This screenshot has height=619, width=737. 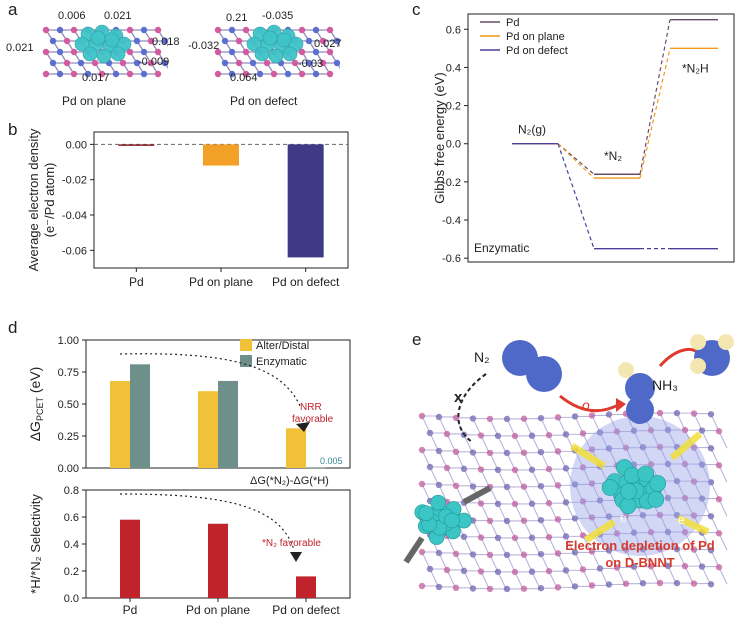 What do you see at coordinates (154, 62) in the screenshot?
I see `charge-label: -0.009` at bounding box center [154, 62].